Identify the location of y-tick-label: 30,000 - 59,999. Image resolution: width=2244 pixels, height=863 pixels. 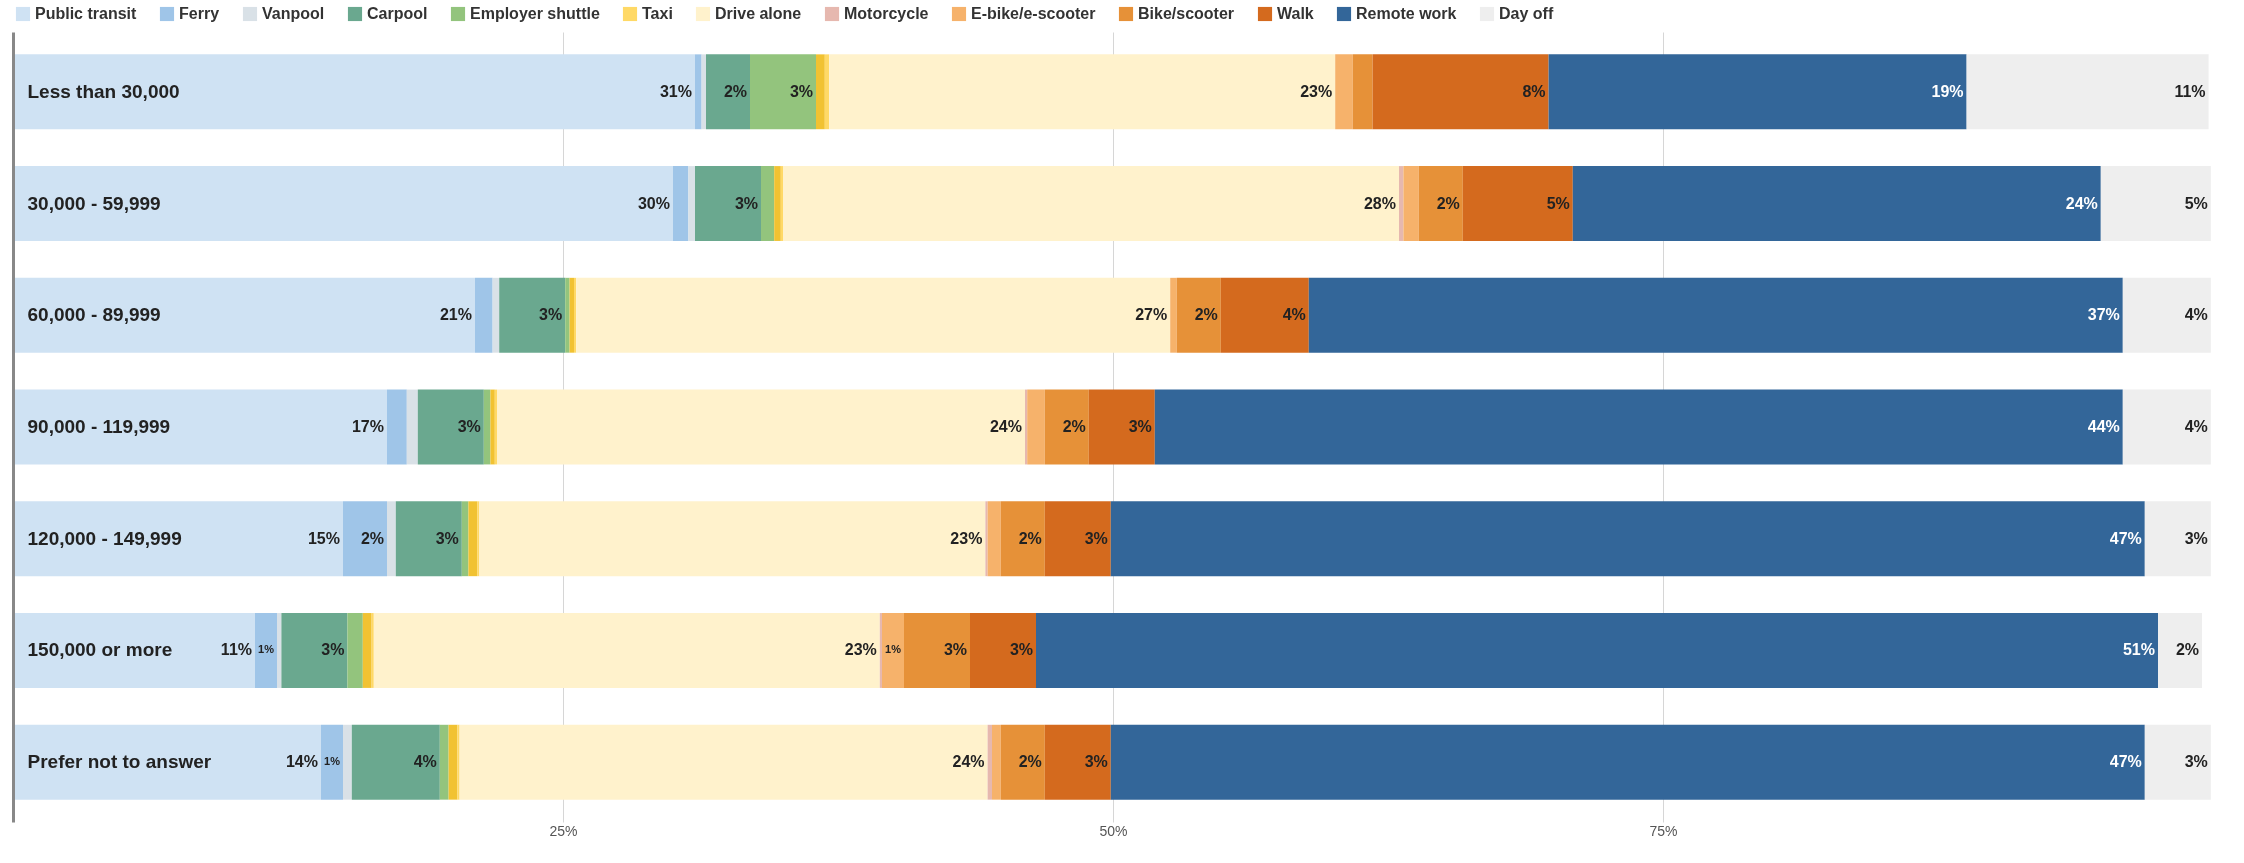
(94, 203).